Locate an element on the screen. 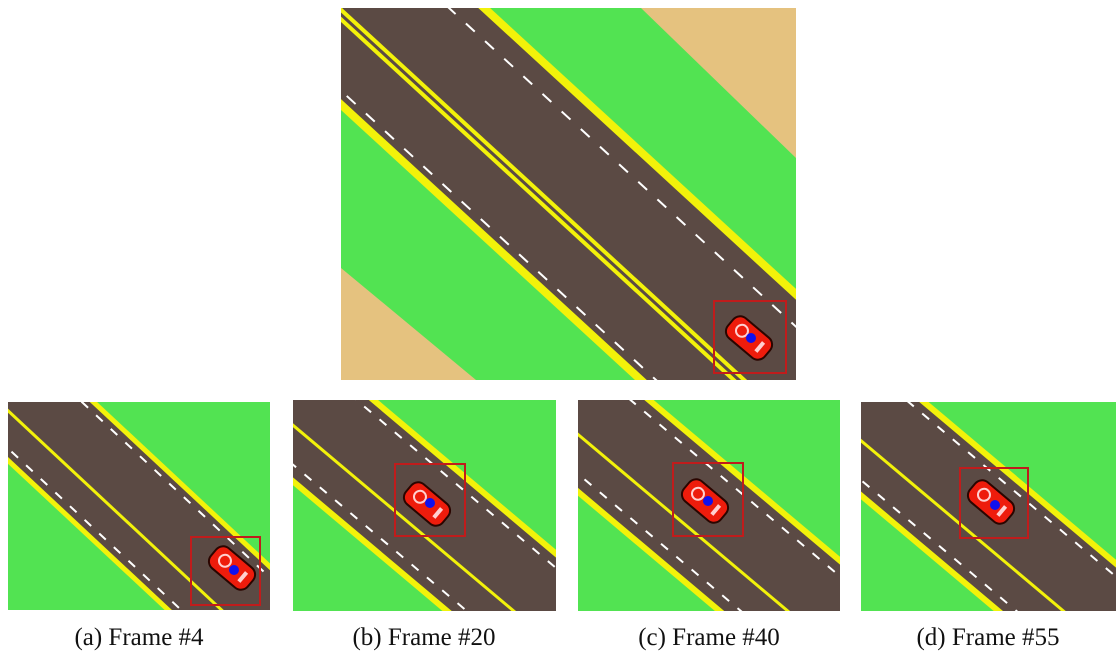 The width and height of the screenshot is (1118, 657). frame-40-scene is located at coordinates (709, 505).